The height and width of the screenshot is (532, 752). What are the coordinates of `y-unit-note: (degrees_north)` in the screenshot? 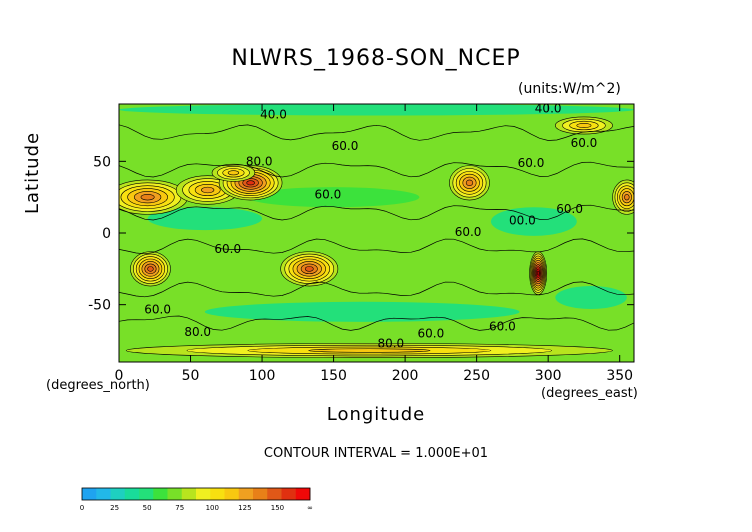 It's located at (98, 385).